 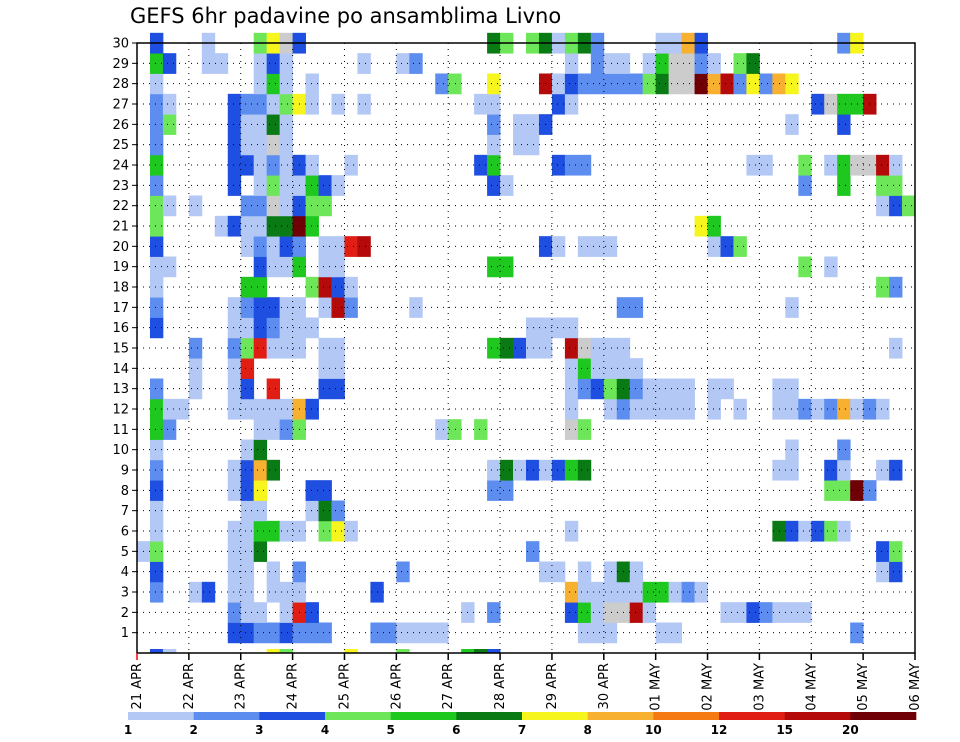 I want to click on x-tick-label: 21 APR, so click(x=137, y=686).